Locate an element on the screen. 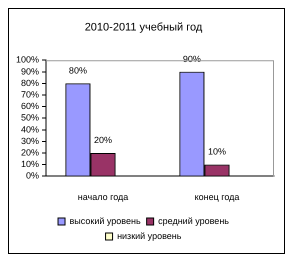 The image size is (297, 266). chart-title: 2010-2011 учебный год is located at coordinates (143, 28).